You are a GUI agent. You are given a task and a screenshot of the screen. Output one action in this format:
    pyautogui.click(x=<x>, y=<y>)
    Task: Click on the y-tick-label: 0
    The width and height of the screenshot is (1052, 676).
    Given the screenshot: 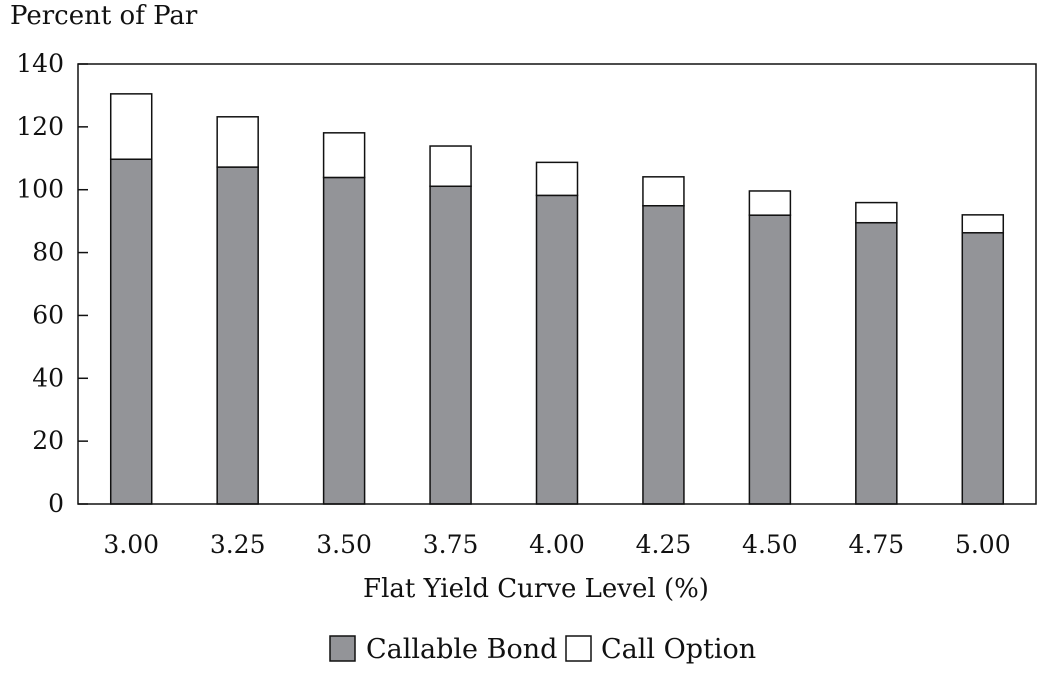 What is the action you would take?
    pyautogui.click(x=56, y=503)
    